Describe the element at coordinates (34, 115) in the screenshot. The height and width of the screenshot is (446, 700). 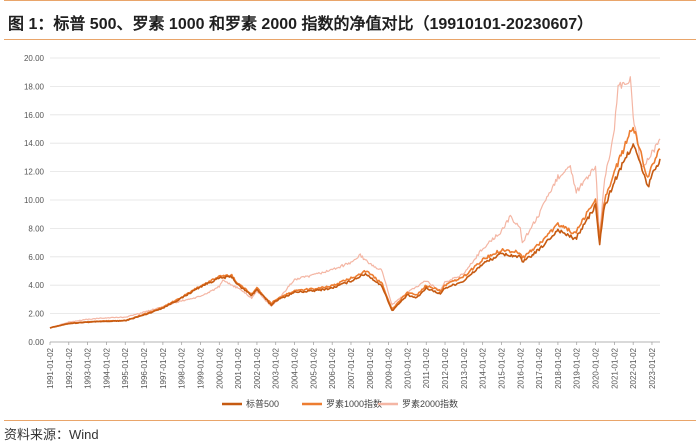
I see `y-tick-label: 16.00` at that location.